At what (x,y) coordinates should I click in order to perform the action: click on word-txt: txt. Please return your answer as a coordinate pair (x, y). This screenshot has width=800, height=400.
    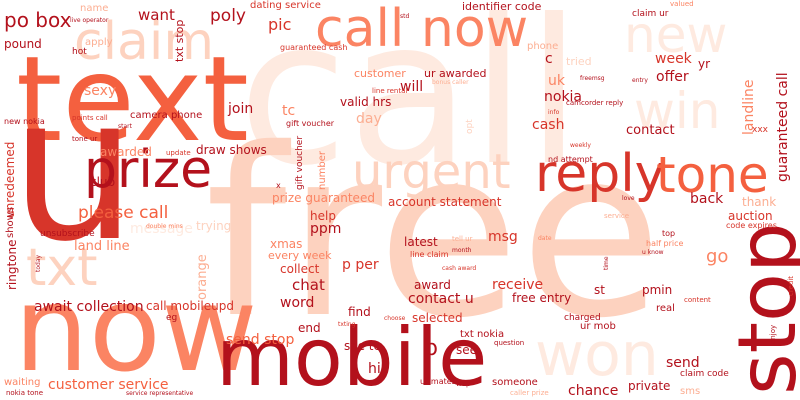
    Looking at the image, I should click on (62, 268).